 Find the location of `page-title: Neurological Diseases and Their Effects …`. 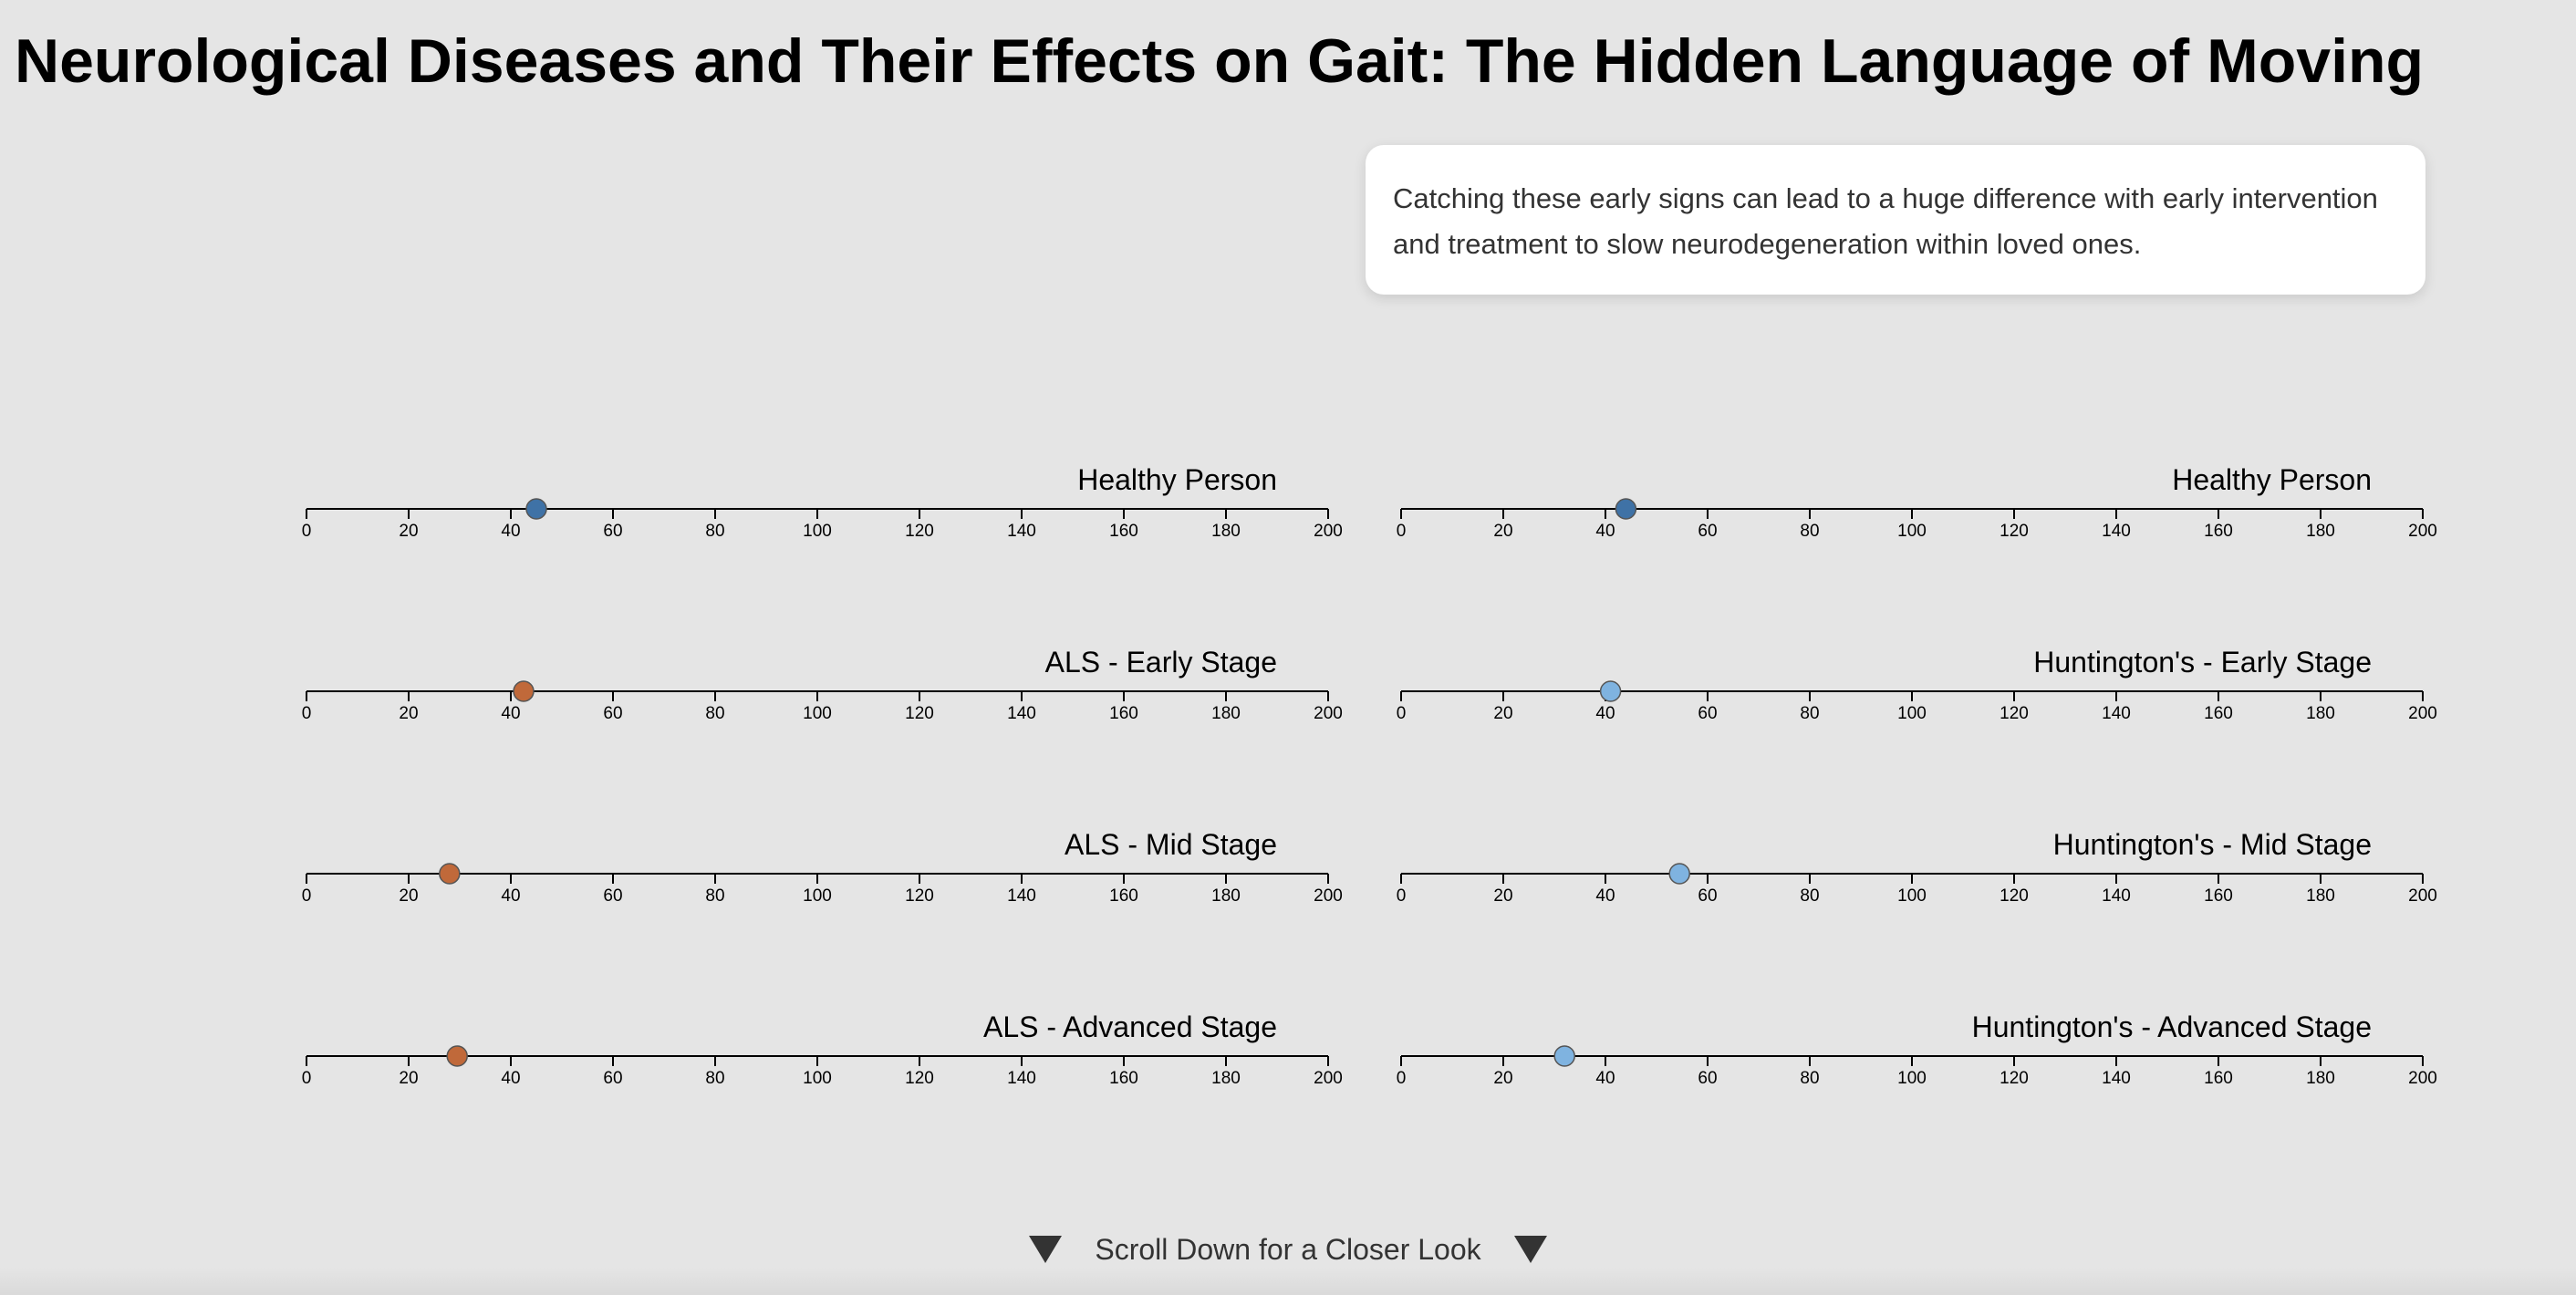

page-title: Neurological Diseases and Their Effects … is located at coordinates (1220, 61).